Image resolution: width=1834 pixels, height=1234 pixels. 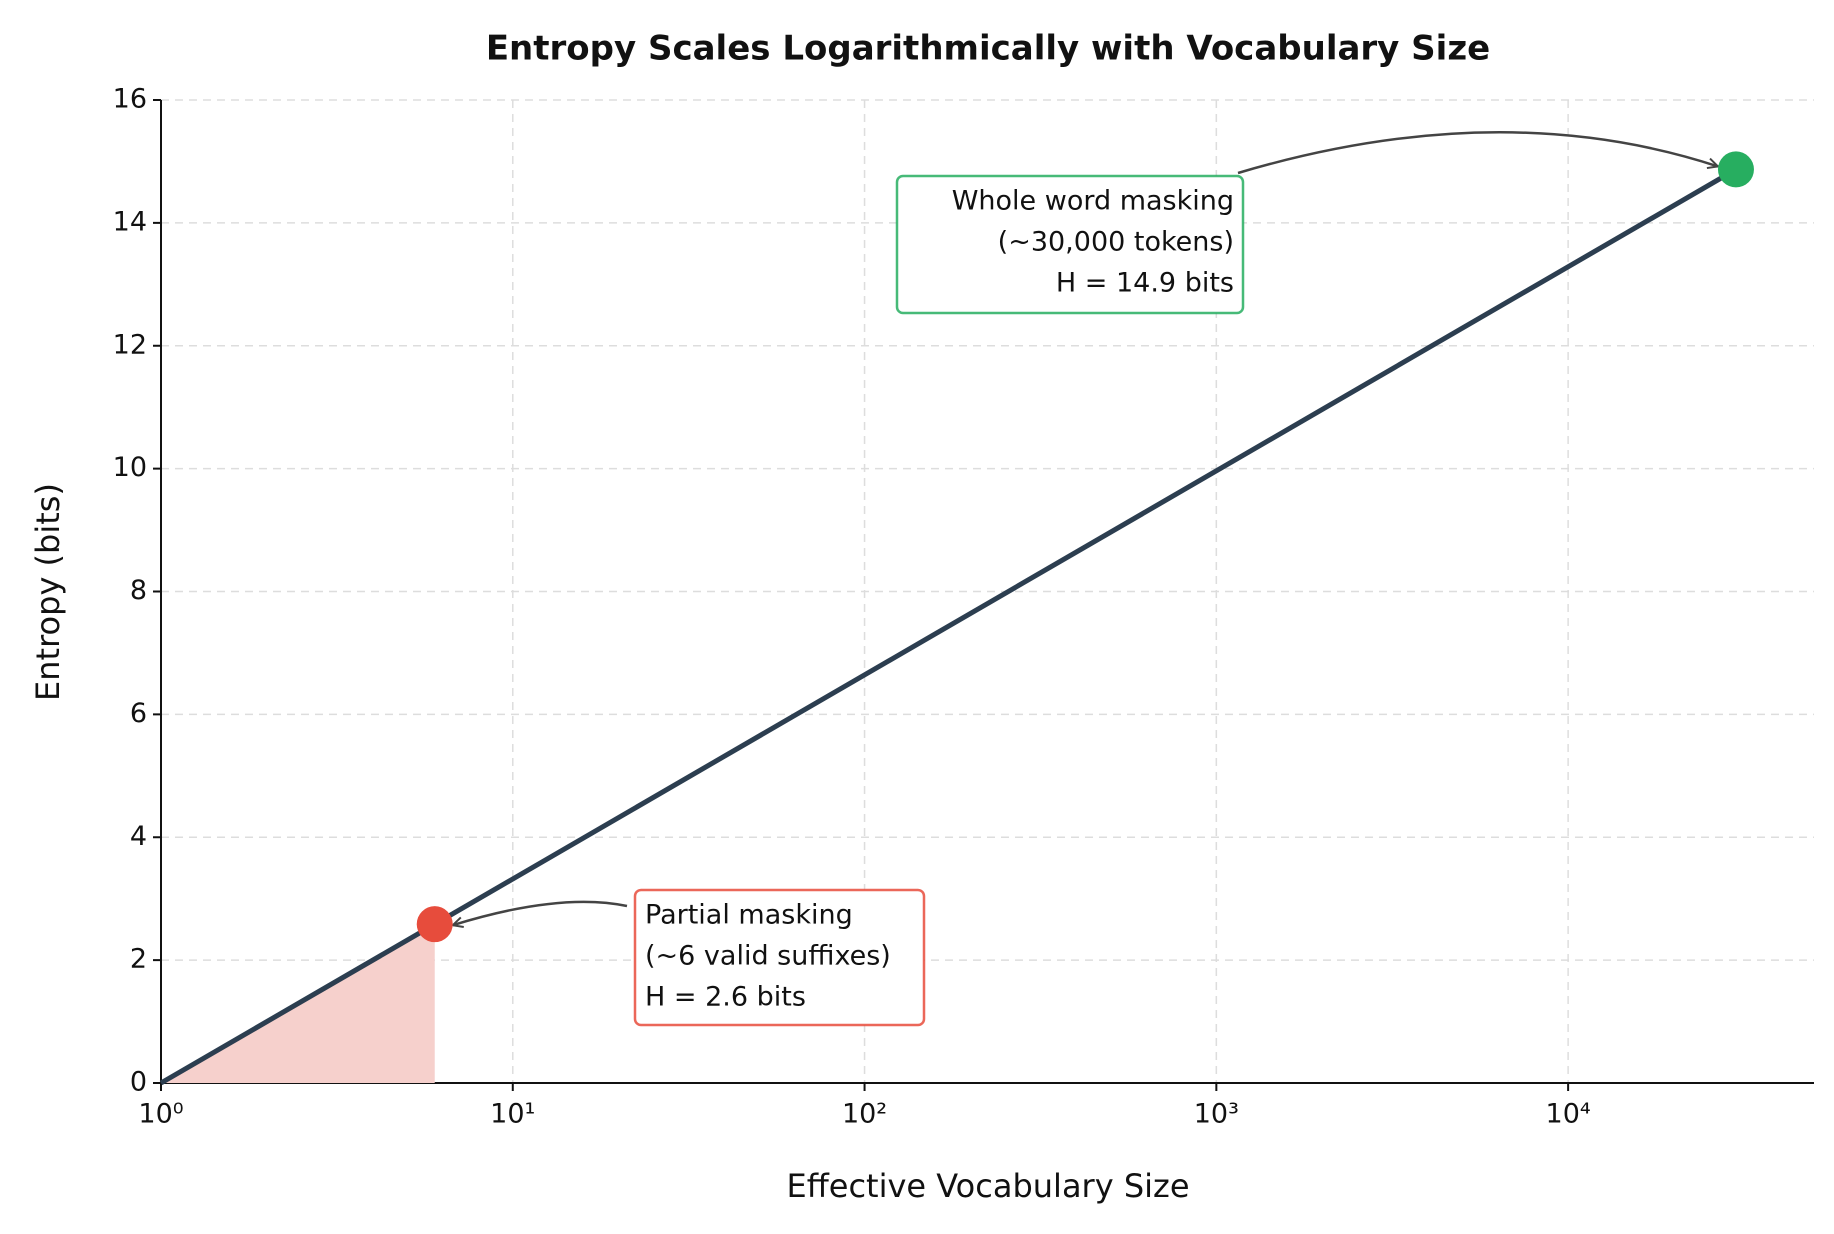 I want to click on y-tick-label: 6, so click(x=138, y=713).